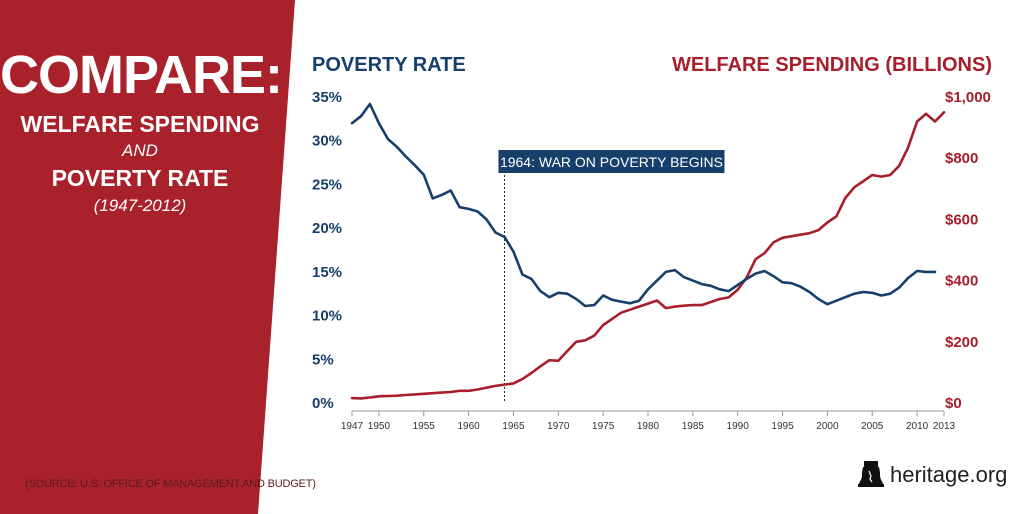  What do you see at coordinates (832, 65) in the screenshot?
I see `welfare-spending-axis-title: WELFARE SPENDING (BILLIONS)` at bounding box center [832, 65].